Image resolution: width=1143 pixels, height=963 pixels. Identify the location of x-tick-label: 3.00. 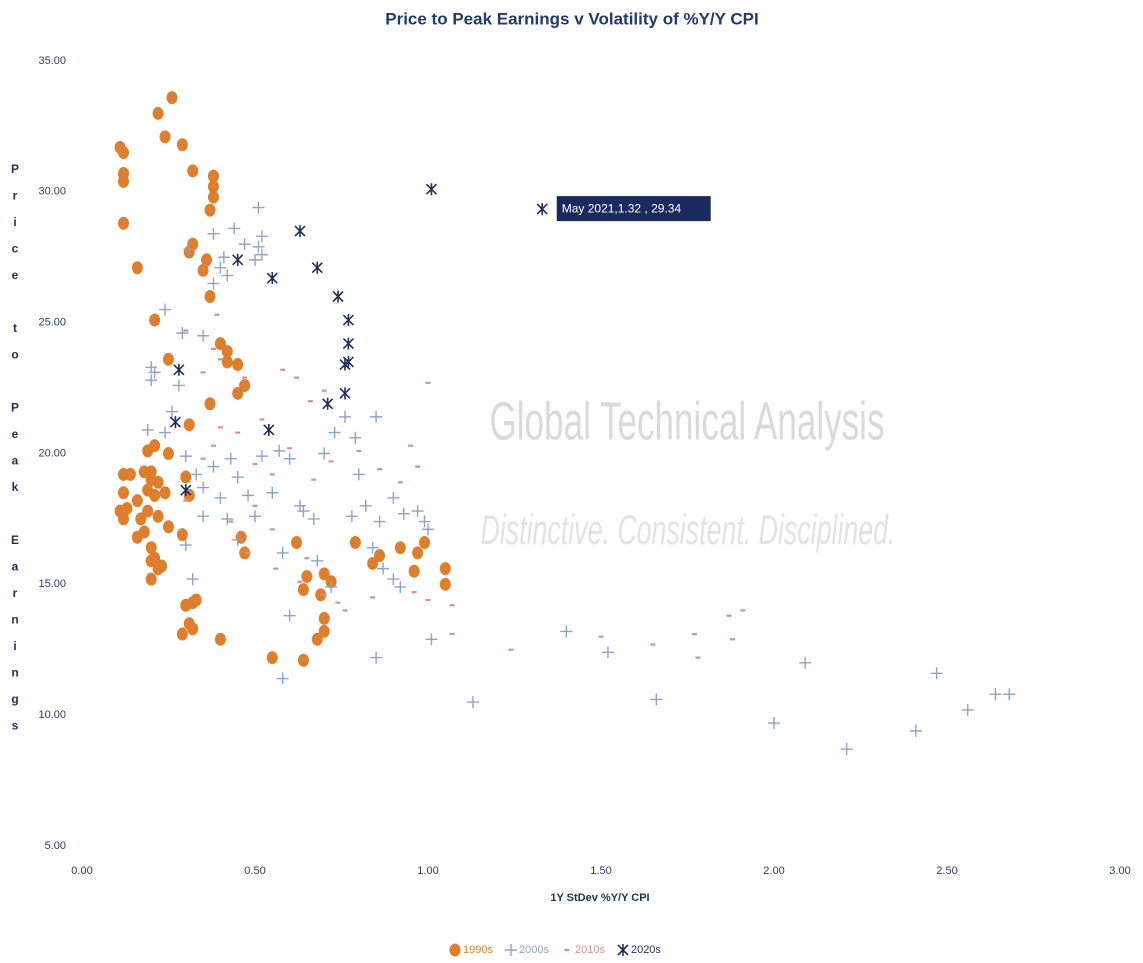
(1119, 871).